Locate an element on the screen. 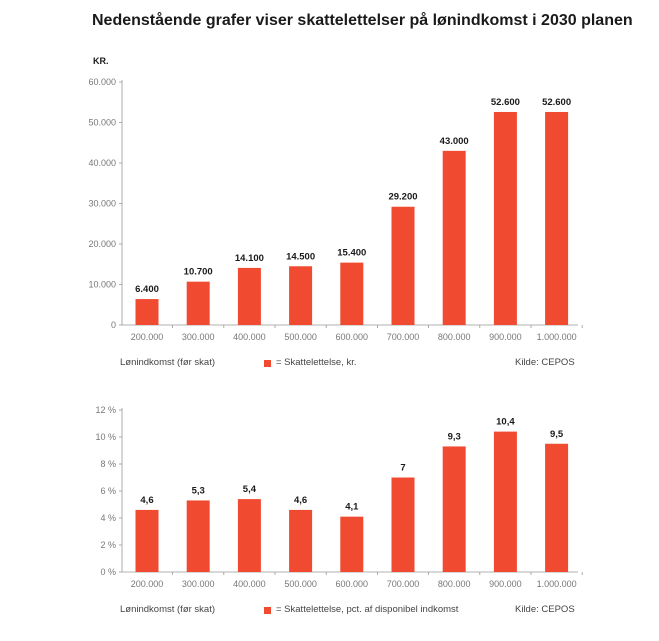 This screenshot has width=659, height=641. chart1-y-tick-label: 0 is located at coordinates (113, 325).